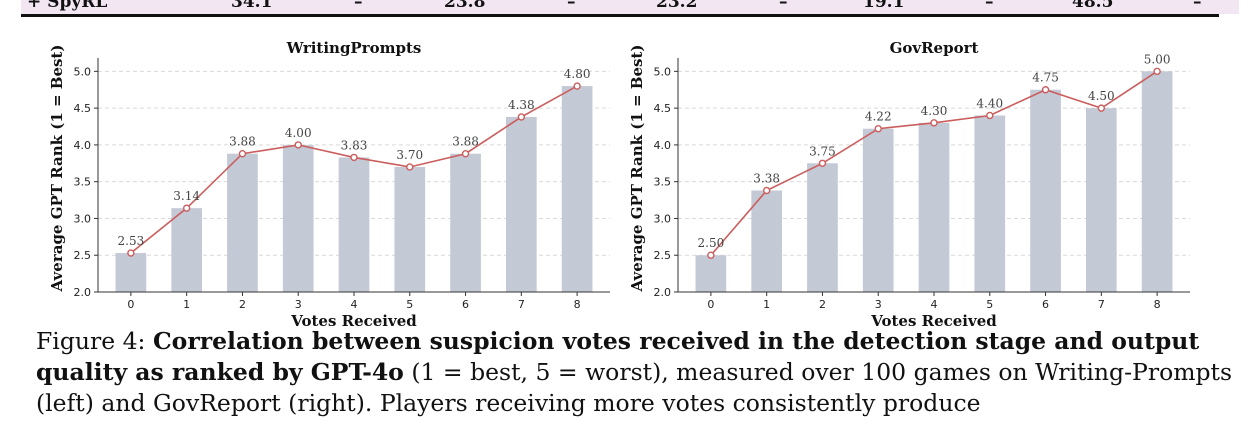 The width and height of the screenshot is (1260, 422). What do you see at coordinates (878, 117) in the screenshot?
I see `data-label: 4.22` at bounding box center [878, 117].